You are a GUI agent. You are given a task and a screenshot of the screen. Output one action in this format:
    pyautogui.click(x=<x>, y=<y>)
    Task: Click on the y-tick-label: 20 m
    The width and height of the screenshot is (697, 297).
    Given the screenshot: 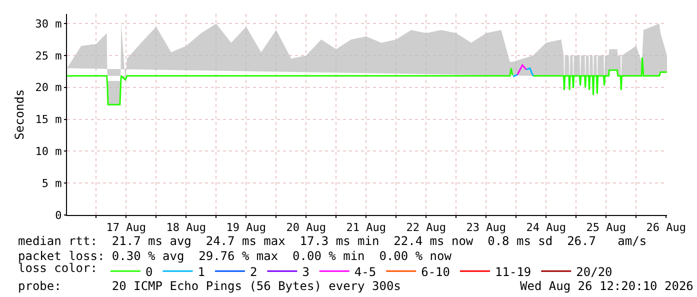 What is the action you would take?
    pyautogui.click(x=48, y=87)
    